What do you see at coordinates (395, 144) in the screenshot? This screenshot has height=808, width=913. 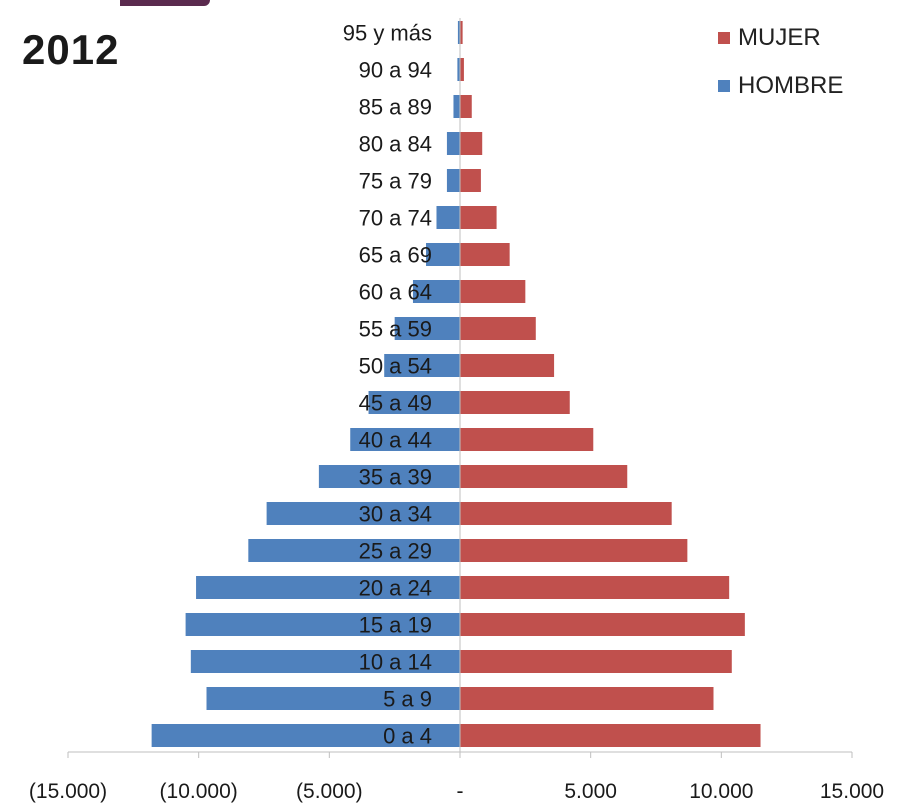 I see `category-label-16: 80 a 84` at bounding box center [395, 144].